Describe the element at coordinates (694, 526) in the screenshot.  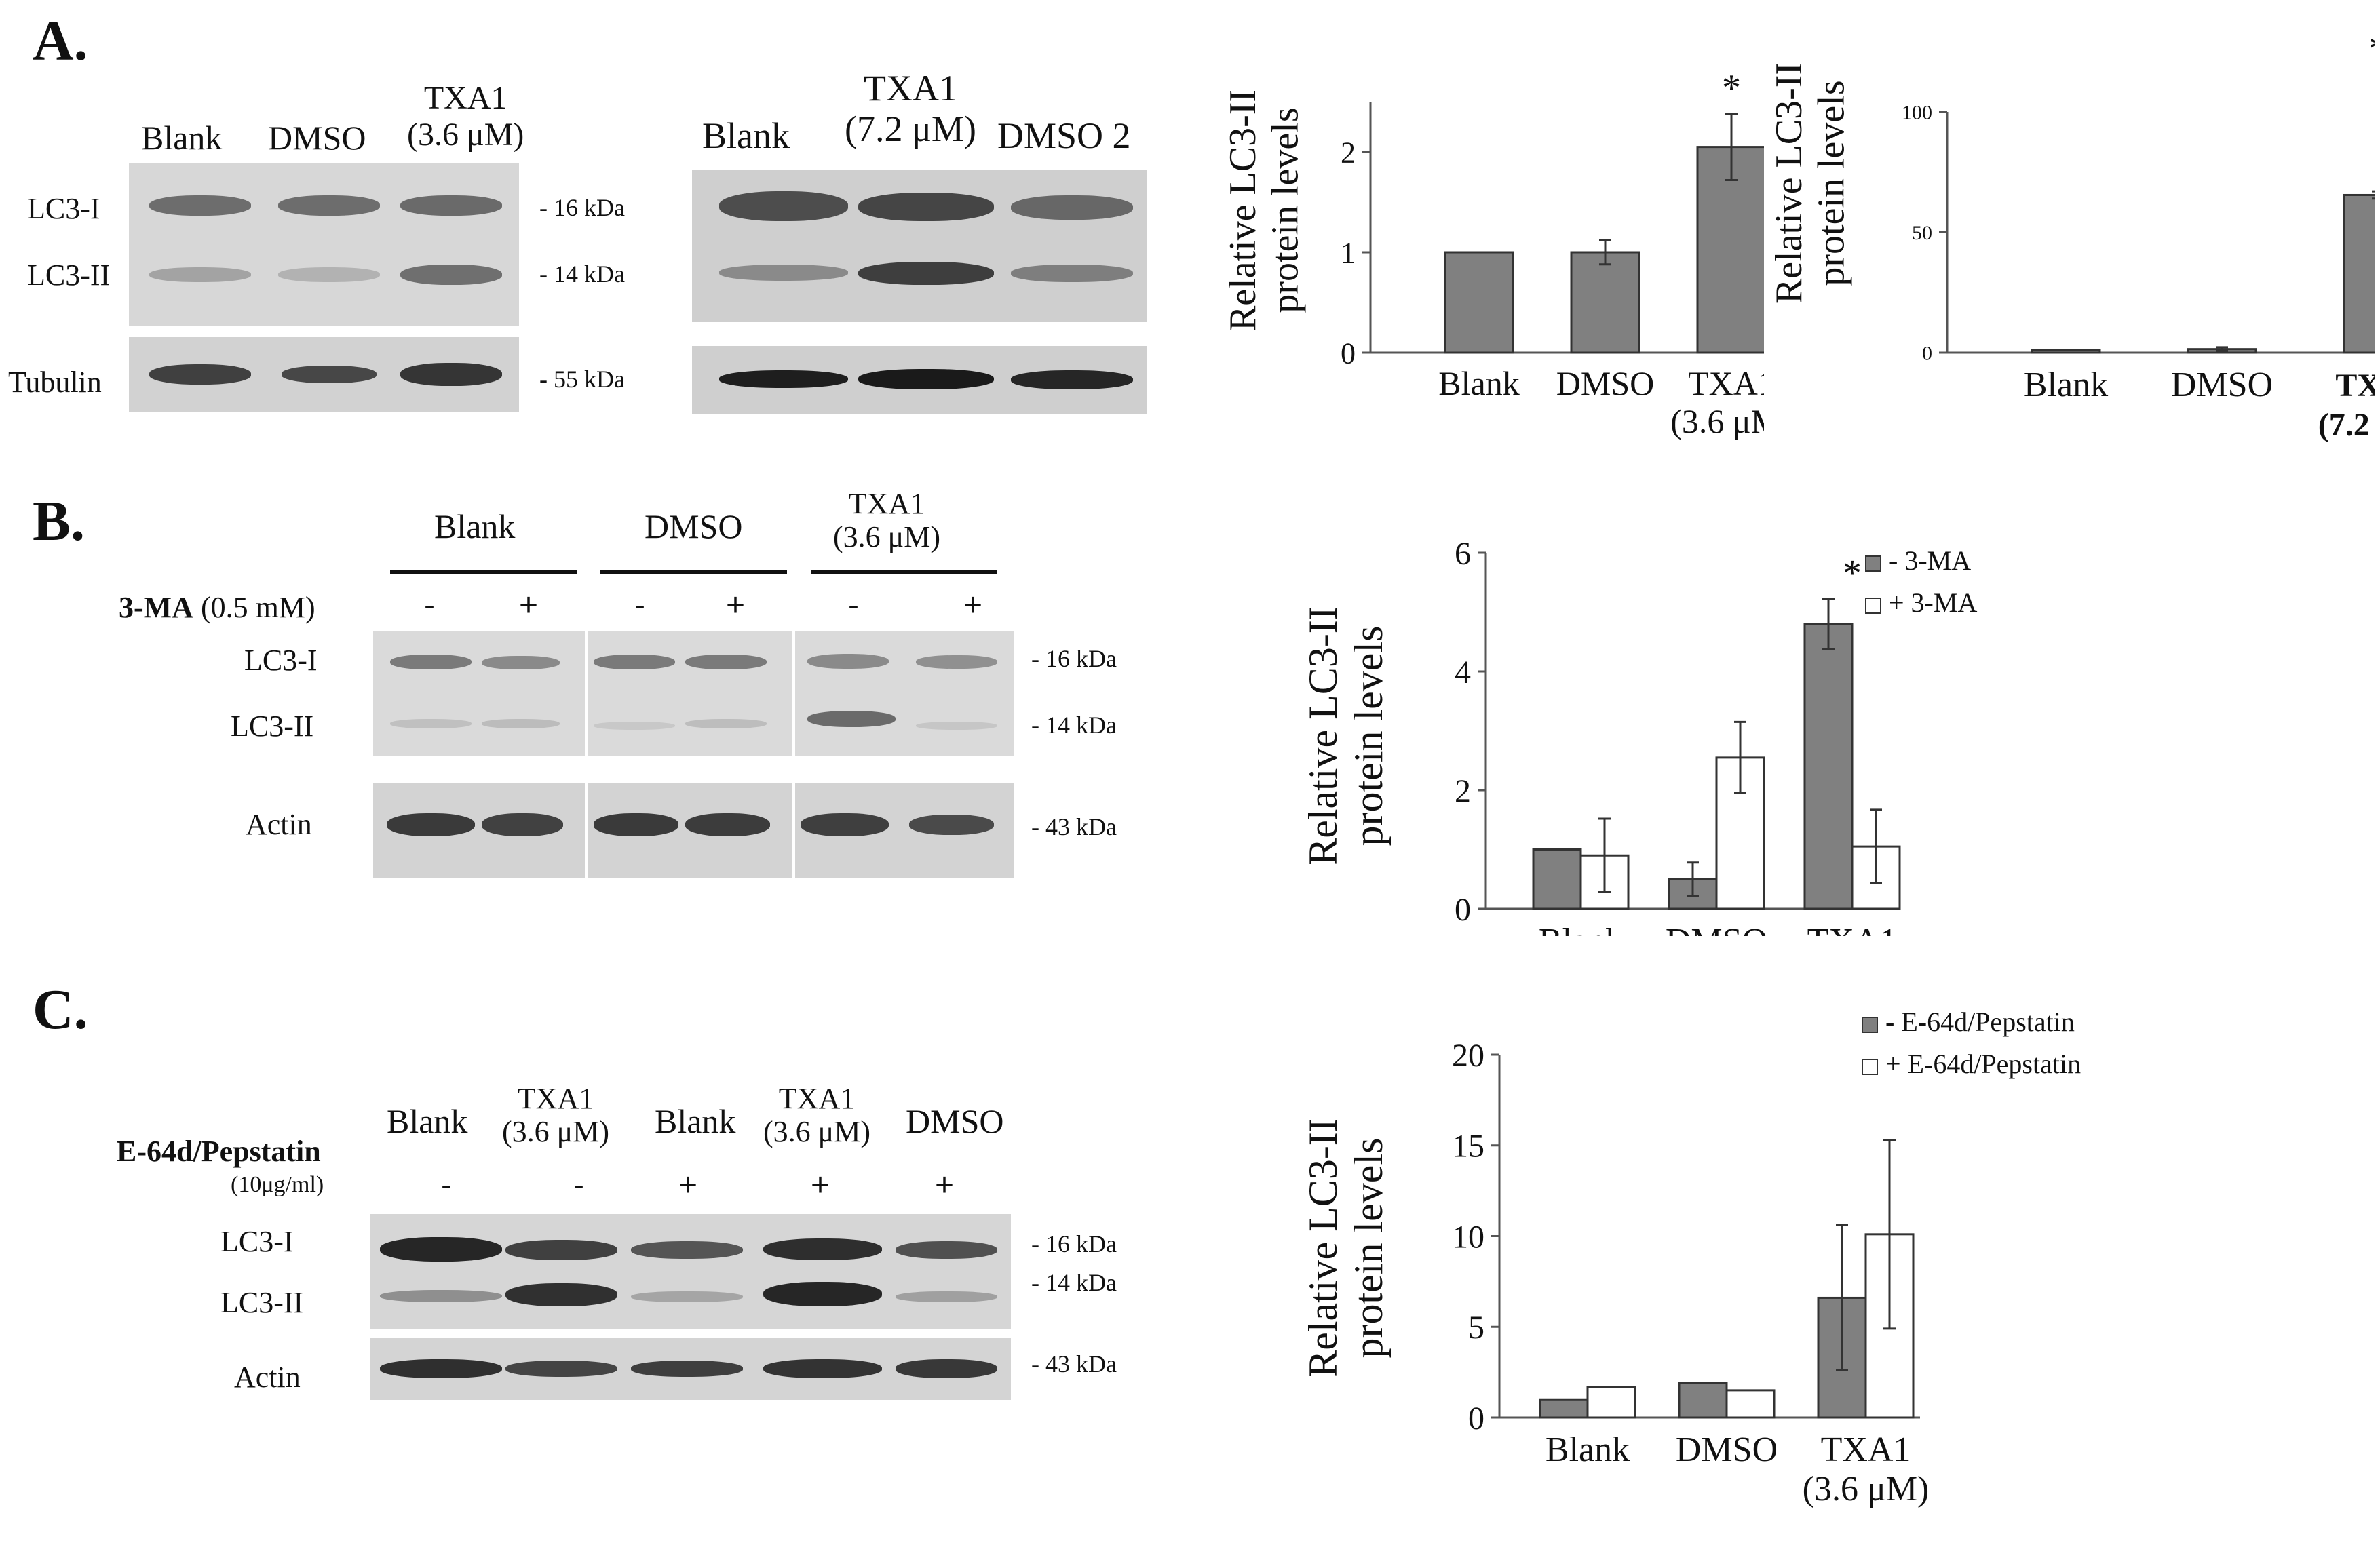
I see `group-label: DMSO` at that location.